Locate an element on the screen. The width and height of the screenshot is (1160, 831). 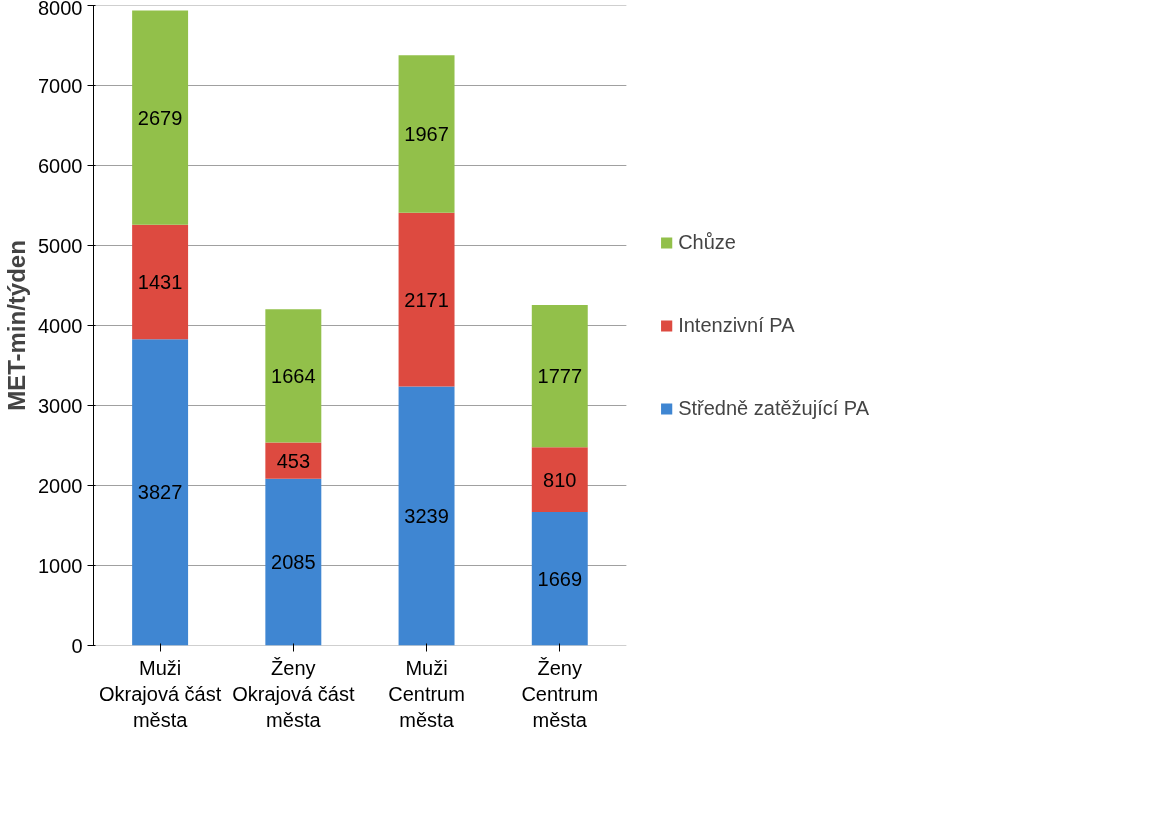
data-label: 810 is located at coordinates (560, 479).